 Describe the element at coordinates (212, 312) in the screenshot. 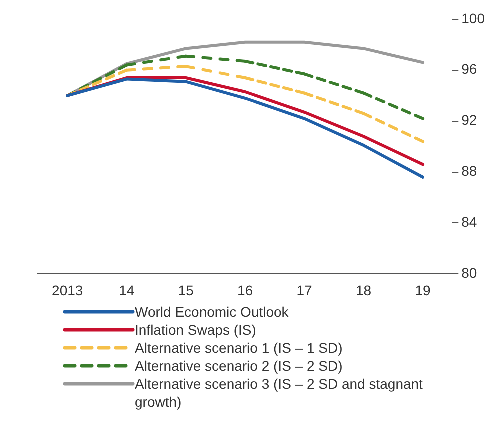

I see `legend-label: World Economic Outlook` at that location.